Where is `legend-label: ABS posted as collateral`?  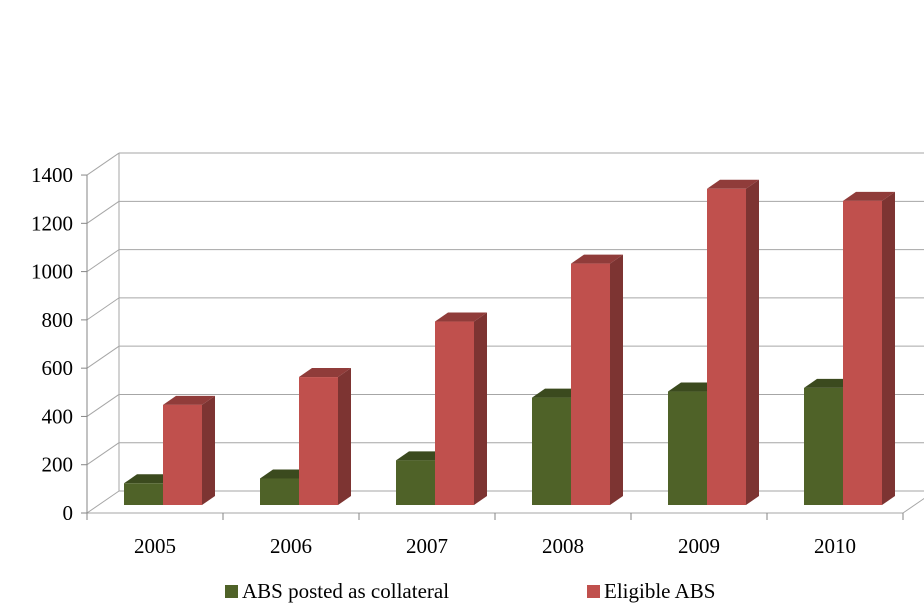 legend-label: ABS posted as collateral is located at coordinates (345, 591).